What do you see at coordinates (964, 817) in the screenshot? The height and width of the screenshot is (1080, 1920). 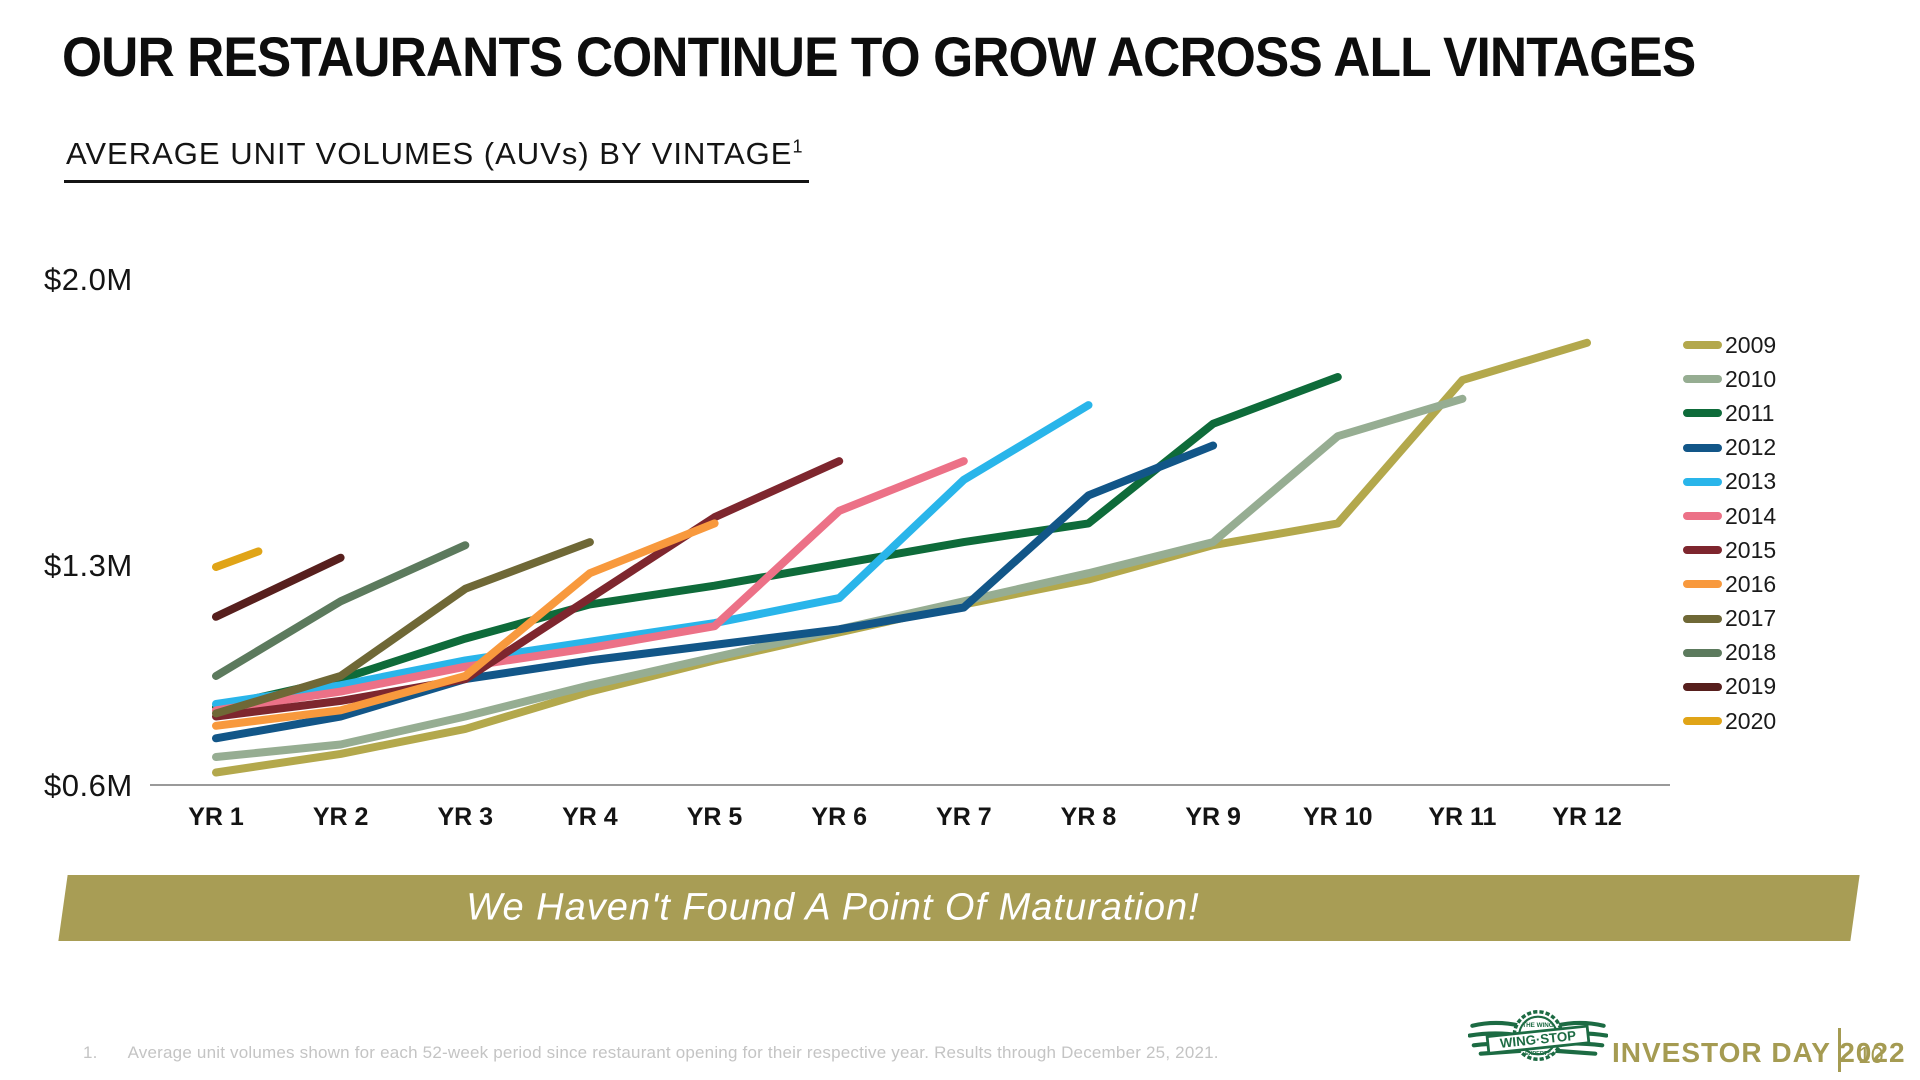 I see `x-tick-7: YR 7` at bounding box center [964, 817].